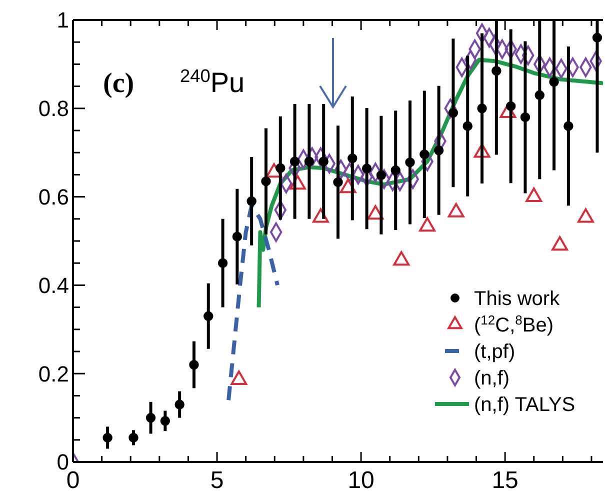 This screenshot has width=605, height=491. What do you see at coordinates (212, 82) in the screenshot?
I see `annotation: $^{240}$Pu` at bounding box center [212, 82].